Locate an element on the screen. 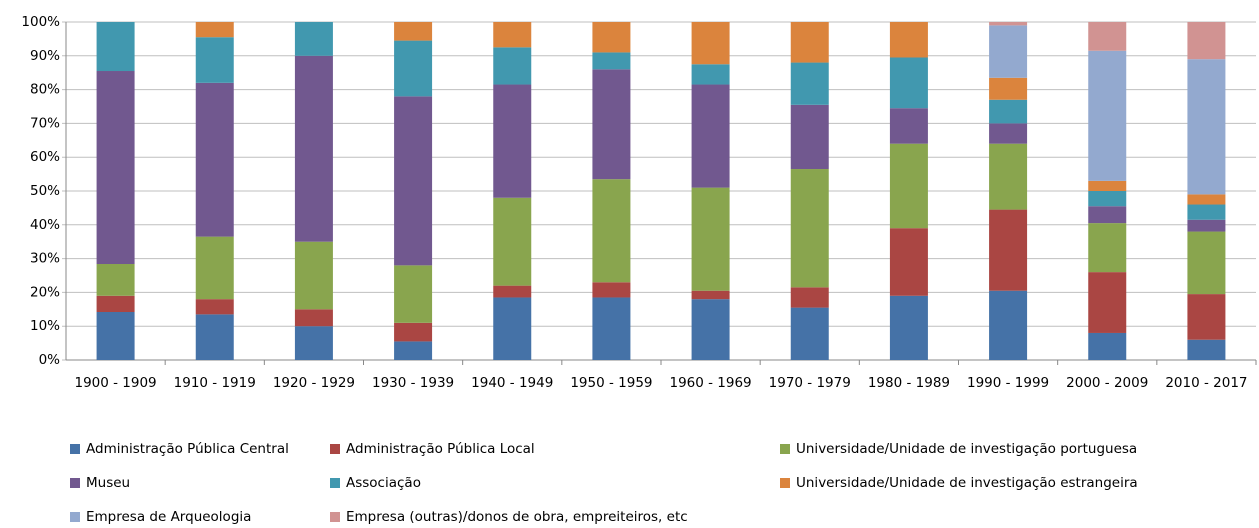 Image resolution: width=1259 pixels, height=528 pixels. x-tick-label: 1950 - 1959 is located at coordinates (611, 383).